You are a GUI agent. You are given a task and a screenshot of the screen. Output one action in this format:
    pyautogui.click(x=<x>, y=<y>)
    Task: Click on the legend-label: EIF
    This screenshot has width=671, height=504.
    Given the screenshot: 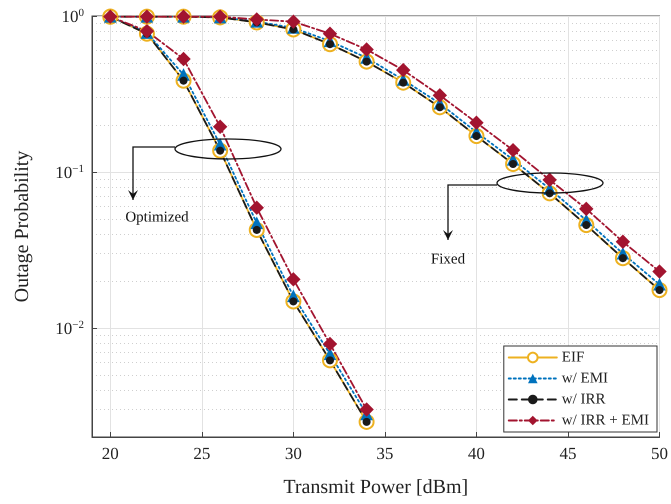 What is the action you would take?
    pyautogui.click(x=573, y=358)
    